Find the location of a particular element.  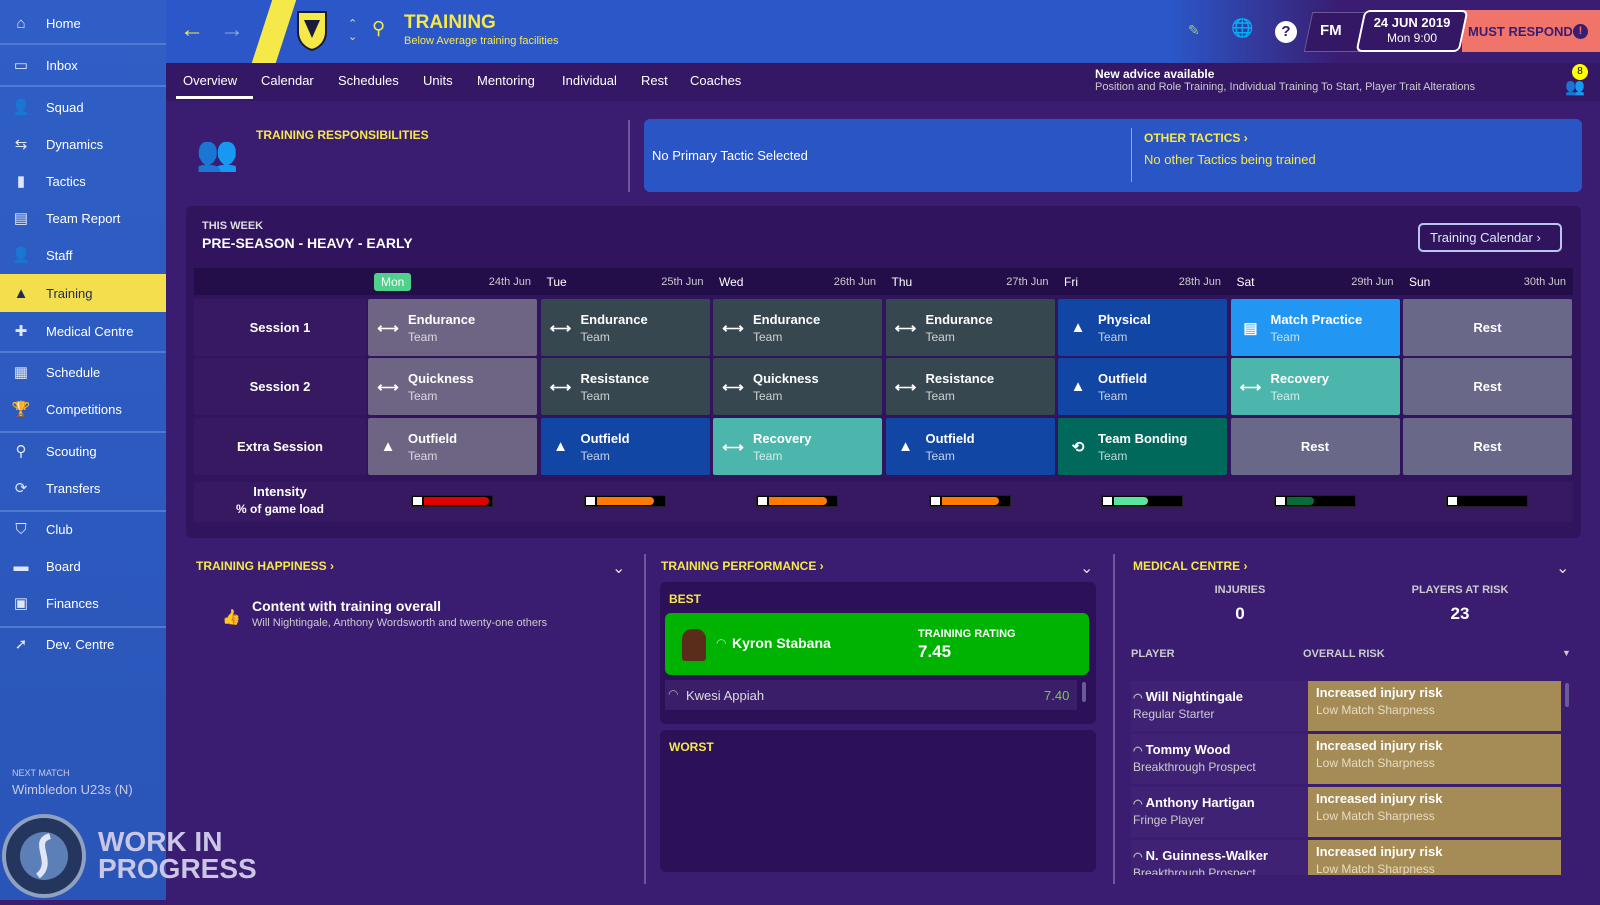

club-switch-chevrons: ⌃ ⌄ is located at coordinates (353, 30).